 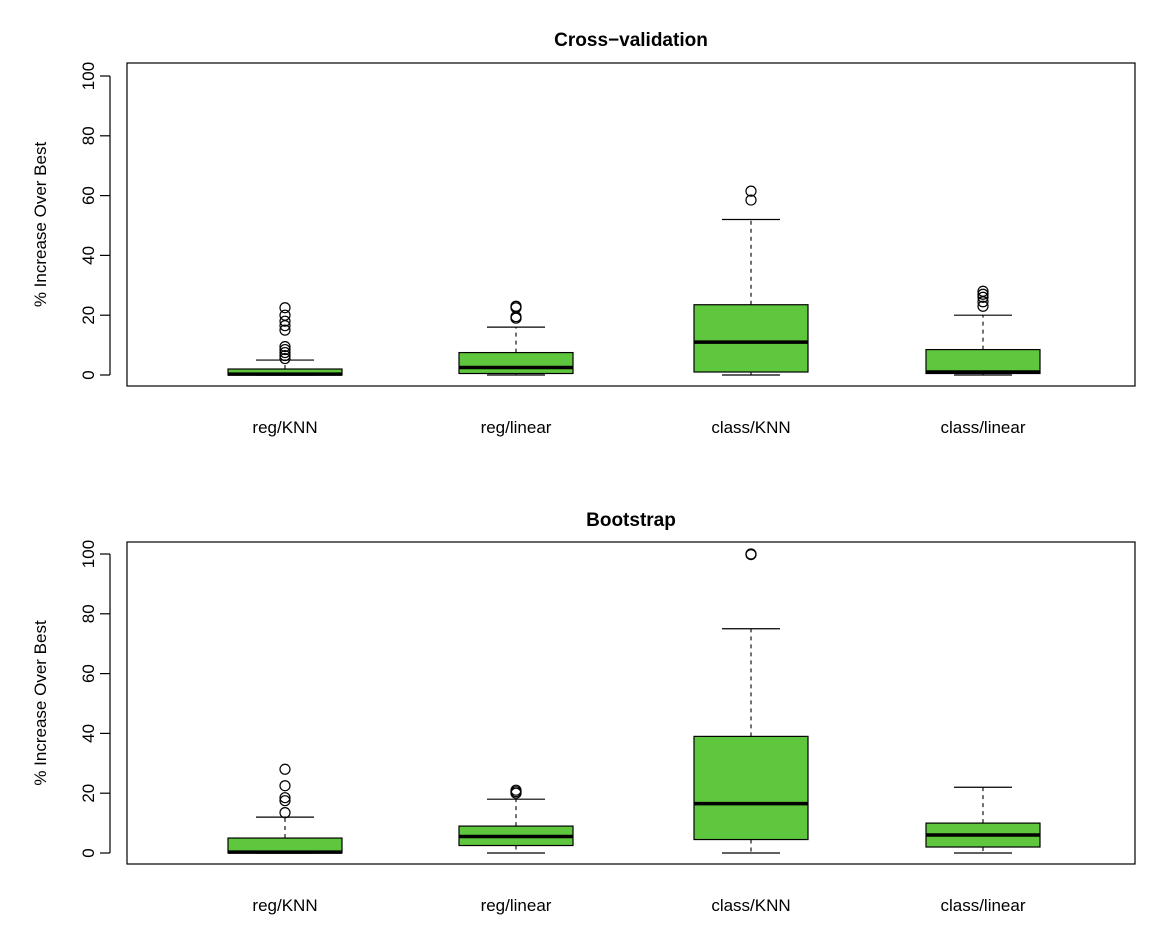 I want to click on chart-title: Bootstrap, so click(x=631, y=520).